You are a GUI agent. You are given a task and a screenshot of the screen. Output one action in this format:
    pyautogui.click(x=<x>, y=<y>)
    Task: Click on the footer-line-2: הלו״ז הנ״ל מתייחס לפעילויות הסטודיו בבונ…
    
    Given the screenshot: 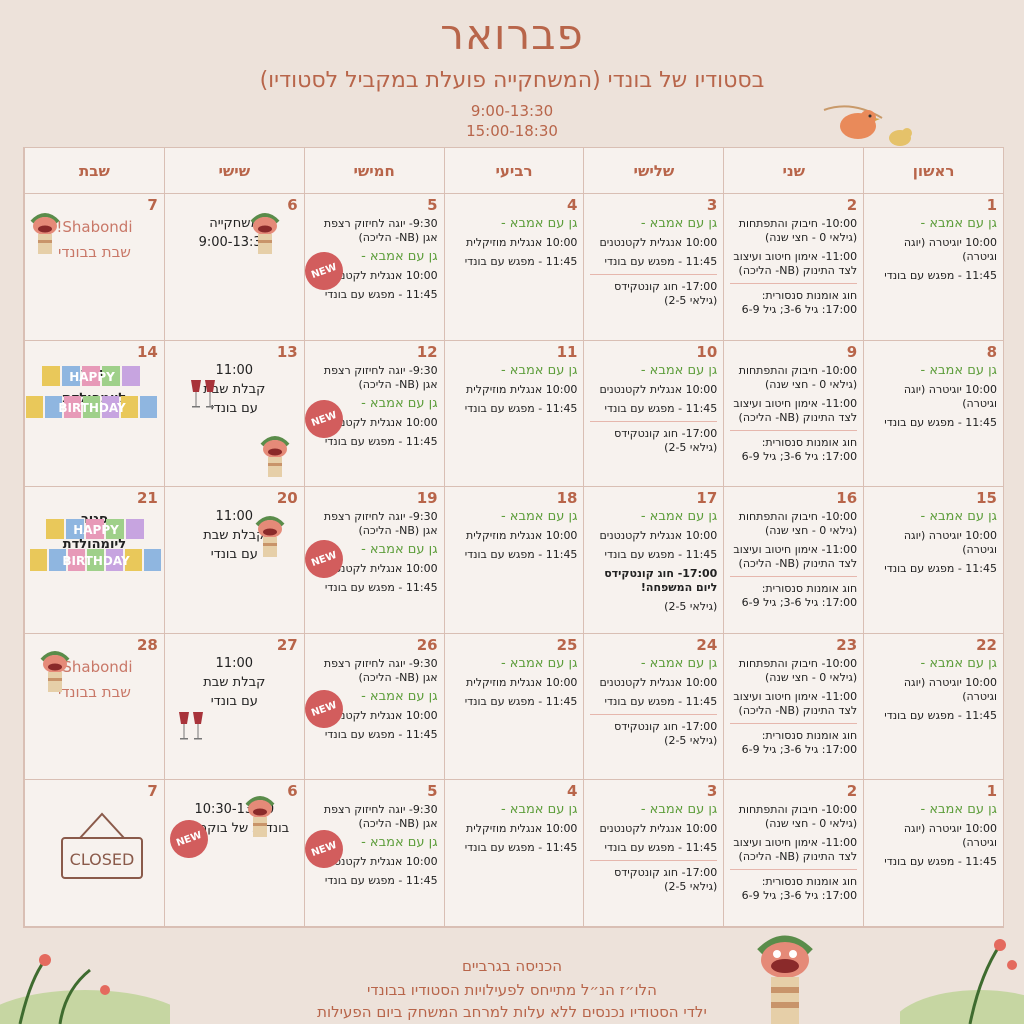 What is the action you would take?
    pyautogui.click(x=512, y=990)
    